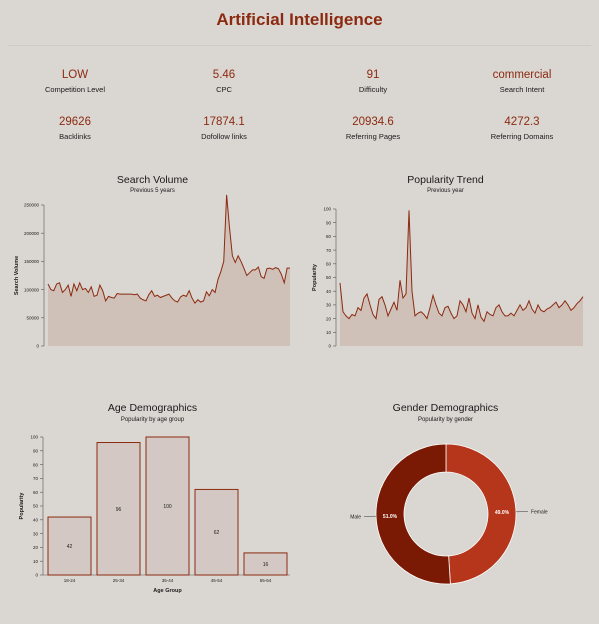 Image resolution: width=599 pixels, height=624 pixels. I want to click on popularity-trend-y-tick-label: 20, so click(329, 318).